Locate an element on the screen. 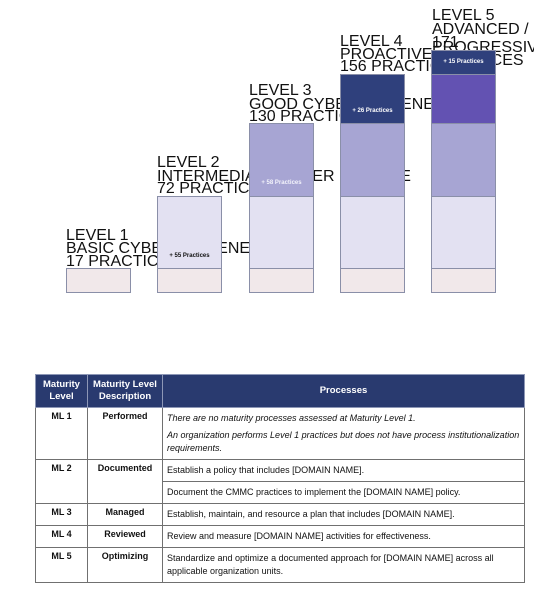 The height and width of the screenshot is (603, 534). level-4-bar-base is located at coordinates (372, 280).